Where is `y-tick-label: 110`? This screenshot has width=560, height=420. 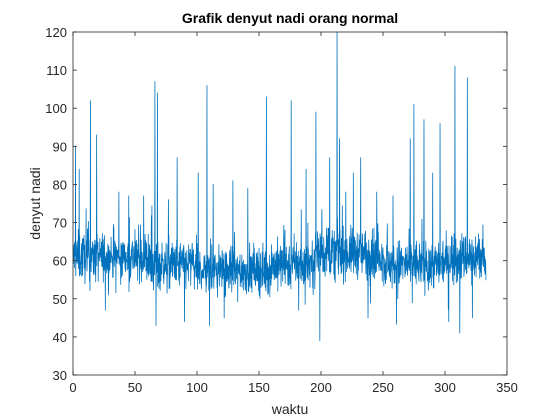 y-tick-label: 110 is located at coordinates (56, 70).